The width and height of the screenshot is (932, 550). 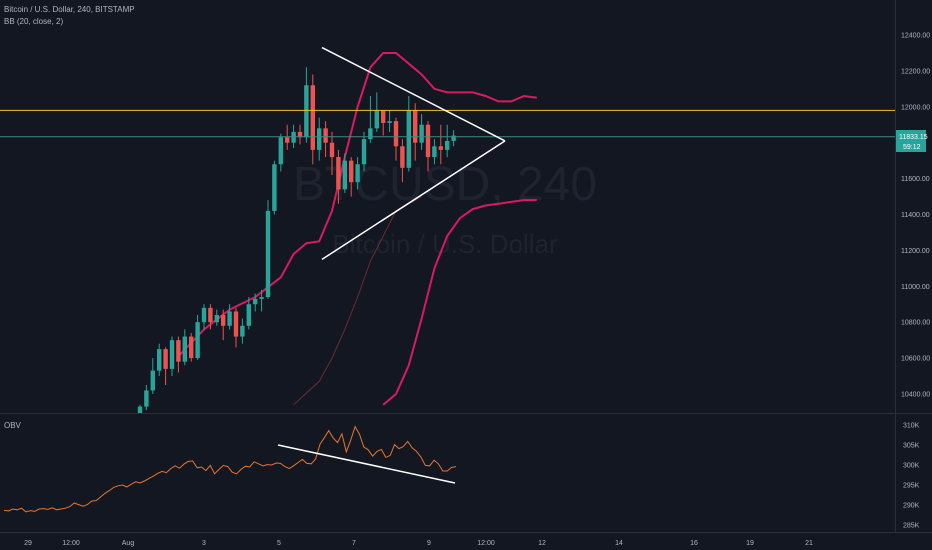 What do you see at coordinates (911, 446) in the screenshot?
I see `obv-tick-label: 305K` at bounding box center [911, 446].